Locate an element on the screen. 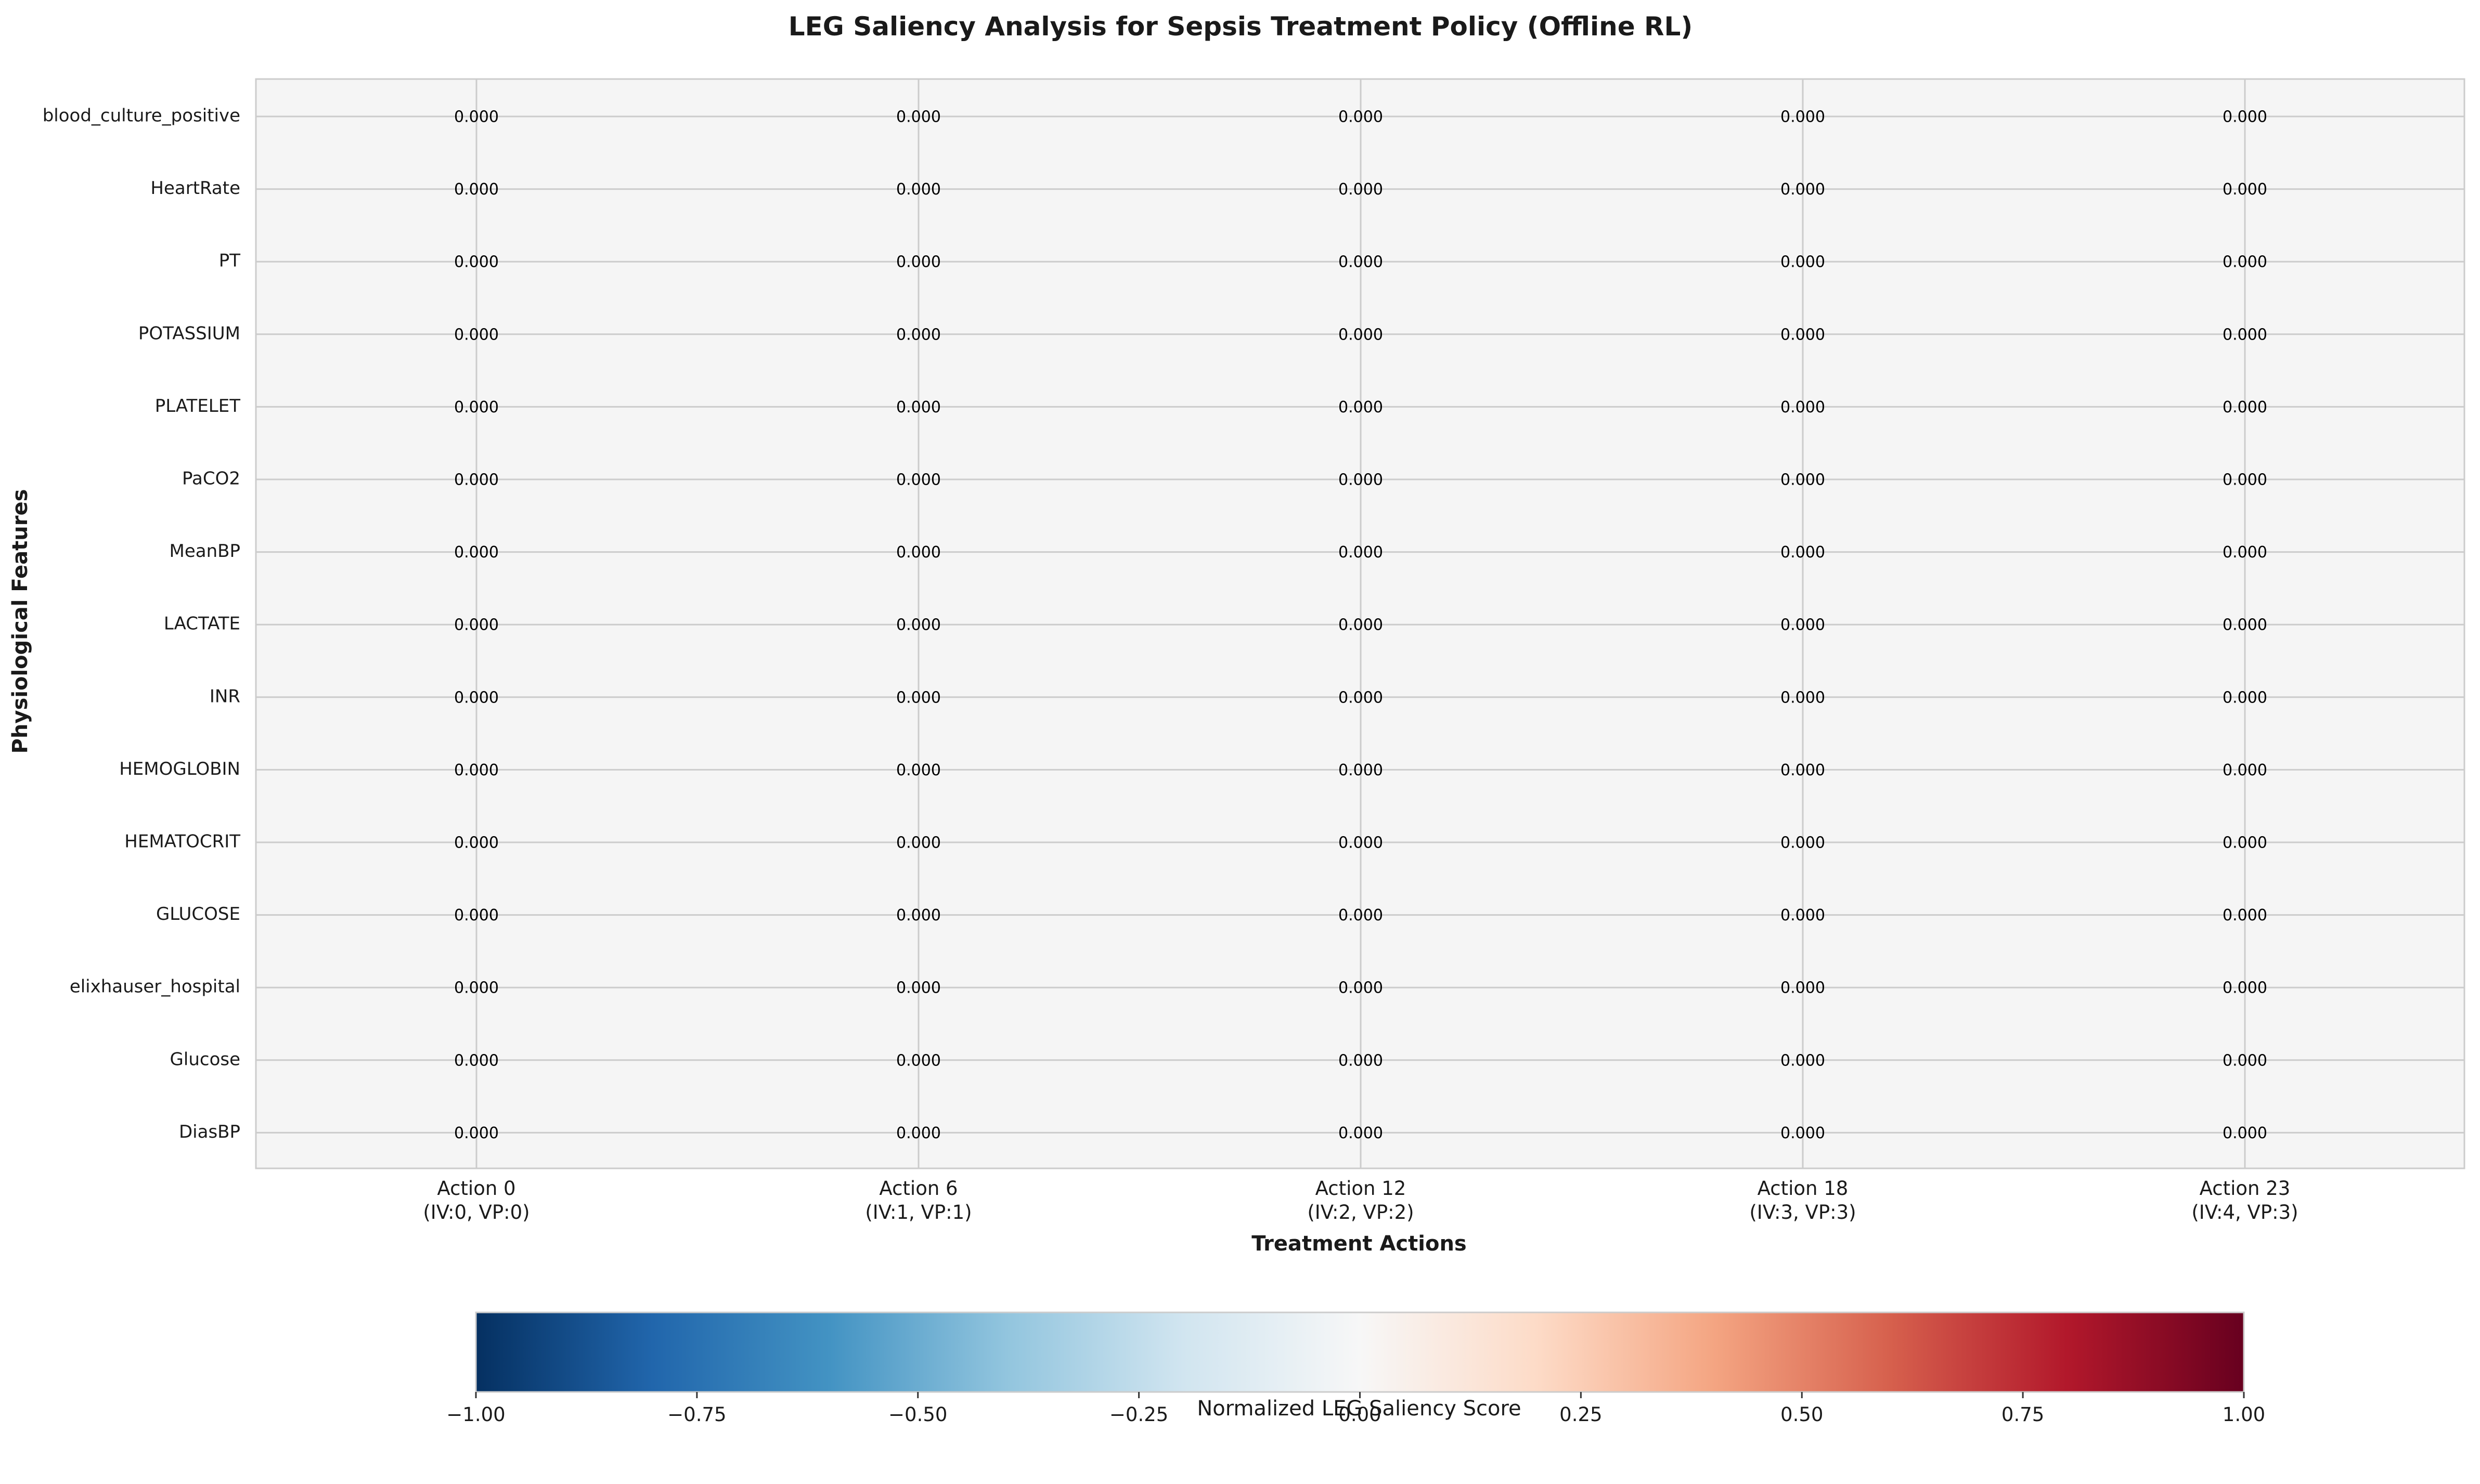 The width and height of the screenshot is (2480, 1484). y-tick-label: GLUCOSE is located at coordinates (198, 914).